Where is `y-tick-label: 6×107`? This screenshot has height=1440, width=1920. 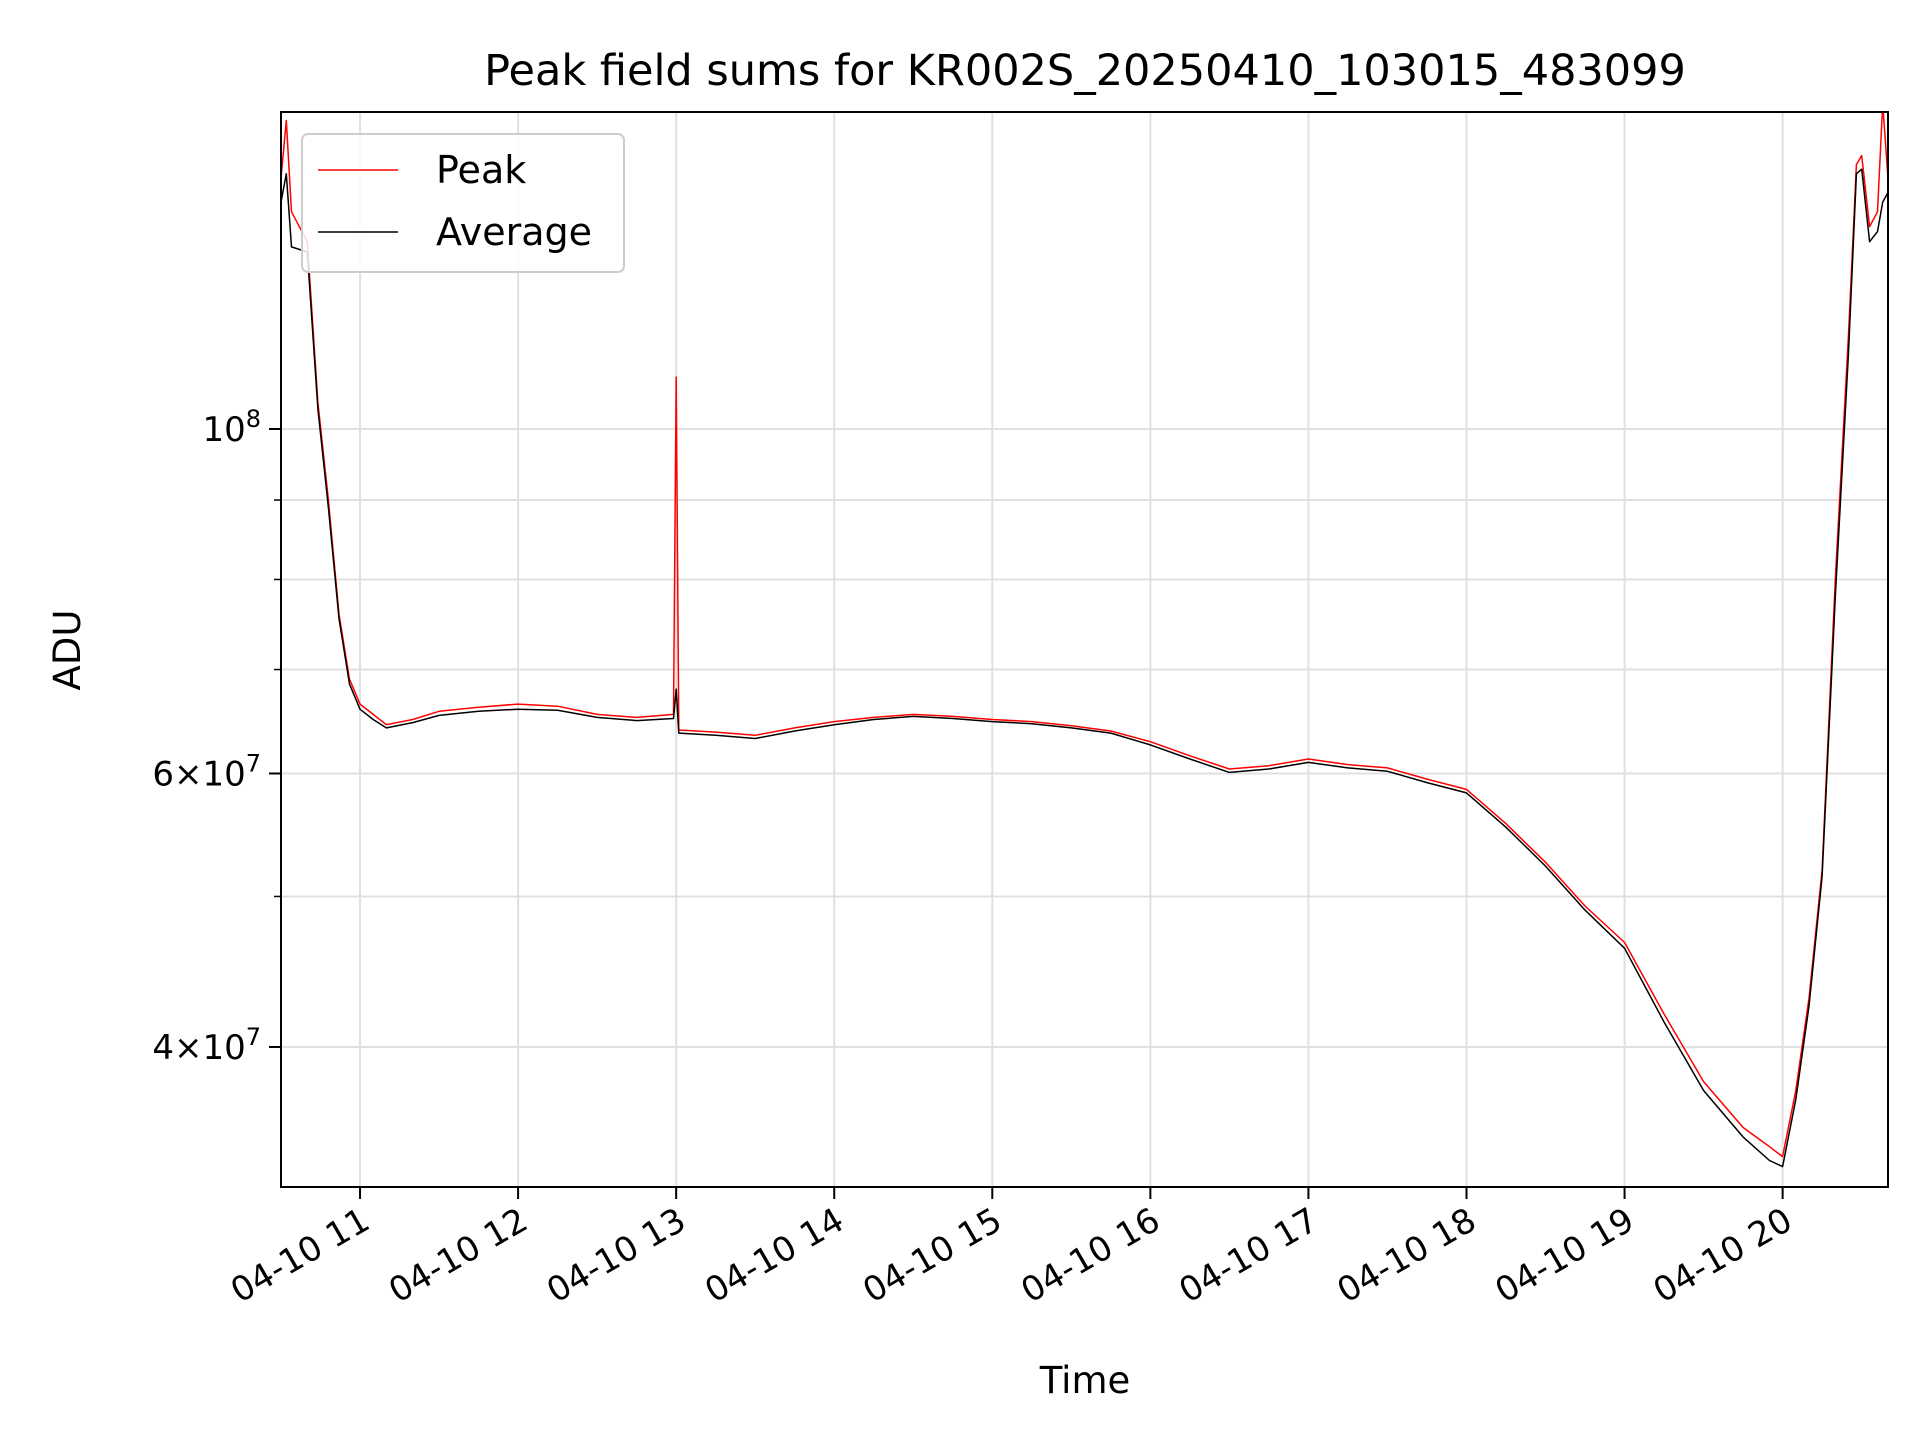 y-tick-label: 6×107 is located at coordinates (206, 772).